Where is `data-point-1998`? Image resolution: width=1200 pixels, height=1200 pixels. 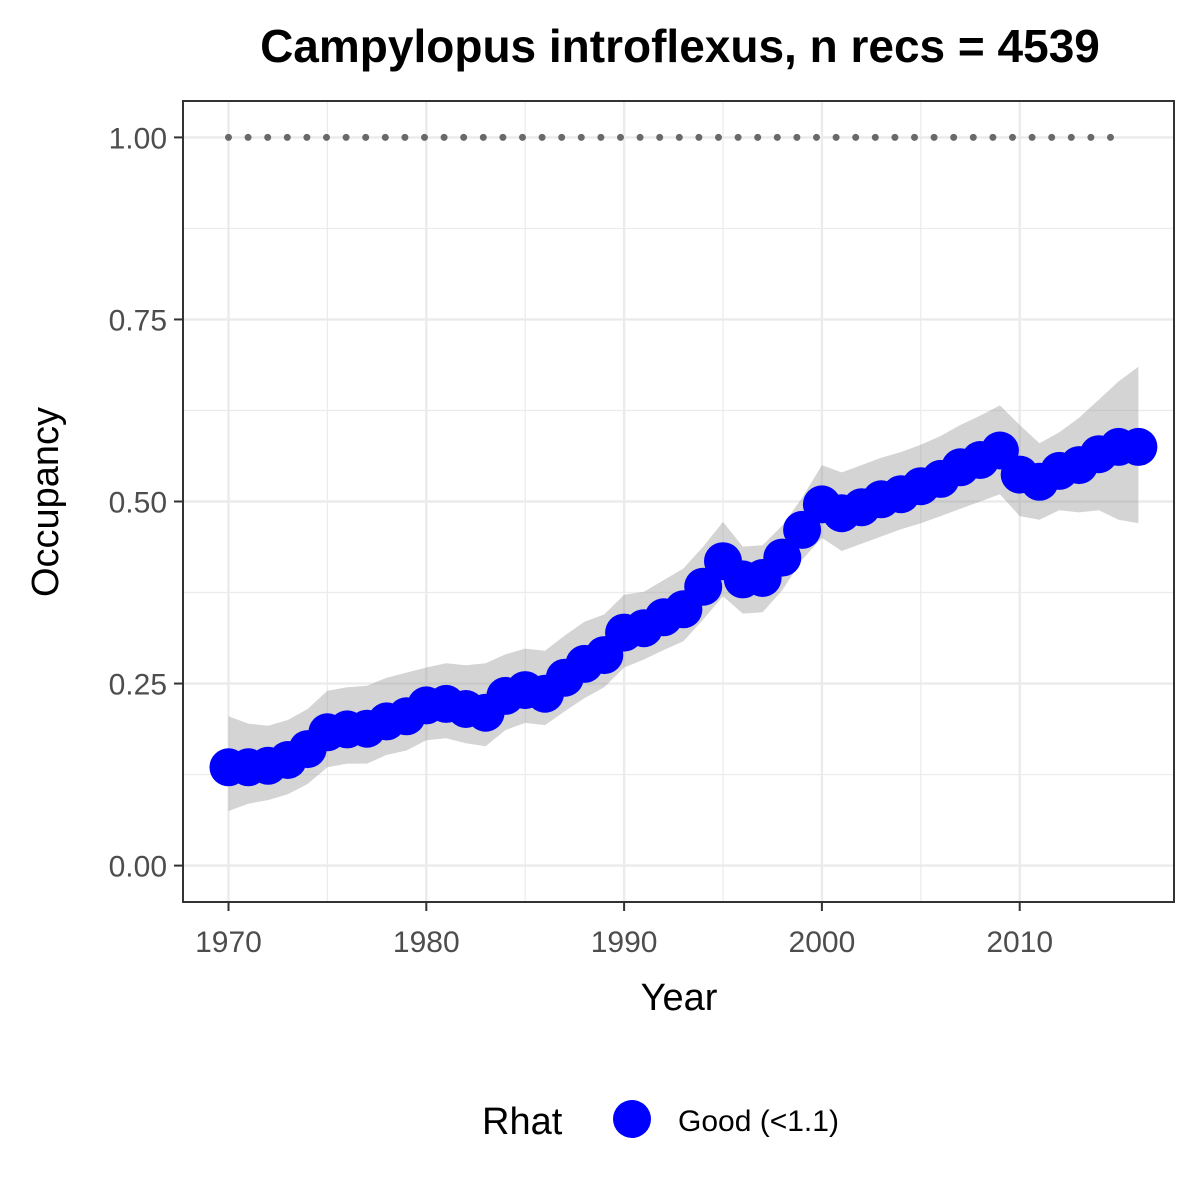
data-point-1998 is located at coordinates (782, 557).